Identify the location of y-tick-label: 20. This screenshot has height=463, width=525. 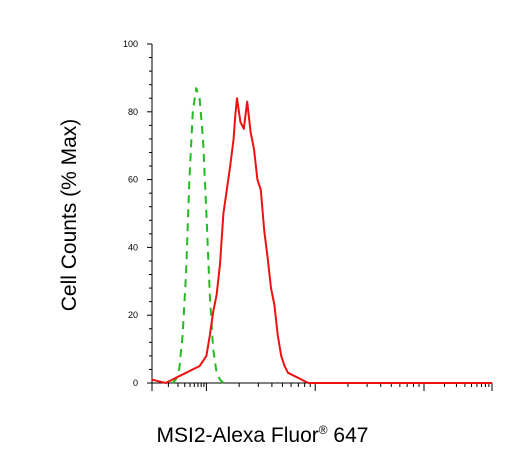
(133, 315).